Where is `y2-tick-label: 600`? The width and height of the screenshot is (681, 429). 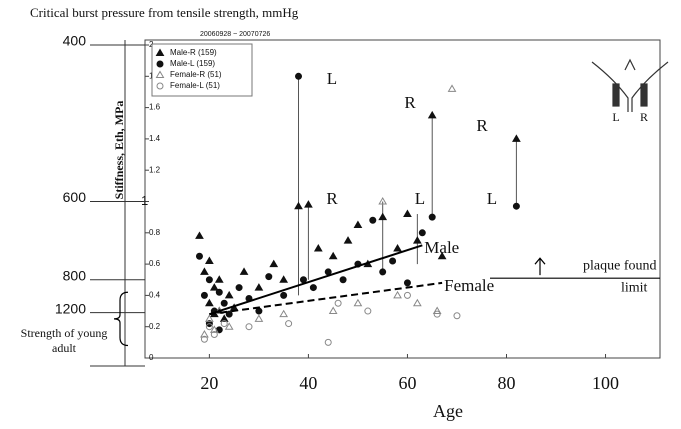 y2-tick-label: 600 is located at coordinates (75, 197).